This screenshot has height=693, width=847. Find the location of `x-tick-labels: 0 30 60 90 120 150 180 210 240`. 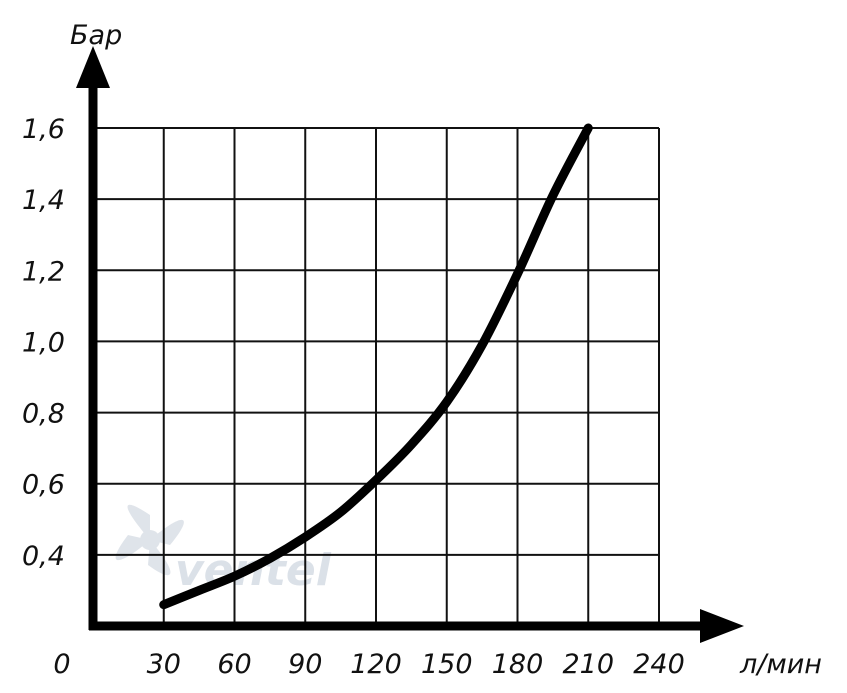

x-tick-labels: 0 30 60 90 120 150 180 210 240 is located at coordinates (368, 664).